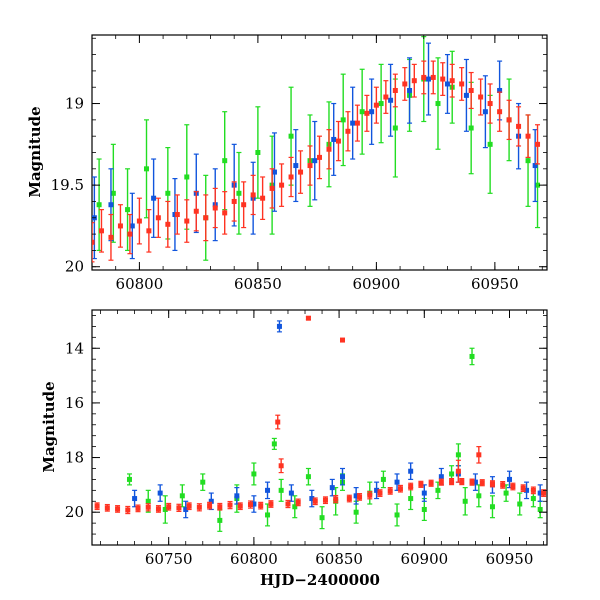  What do you see at coordinates (140, 284) in the screenshot?
I see `top-x-tick-label: 60800` at bounding box center [140, 284].